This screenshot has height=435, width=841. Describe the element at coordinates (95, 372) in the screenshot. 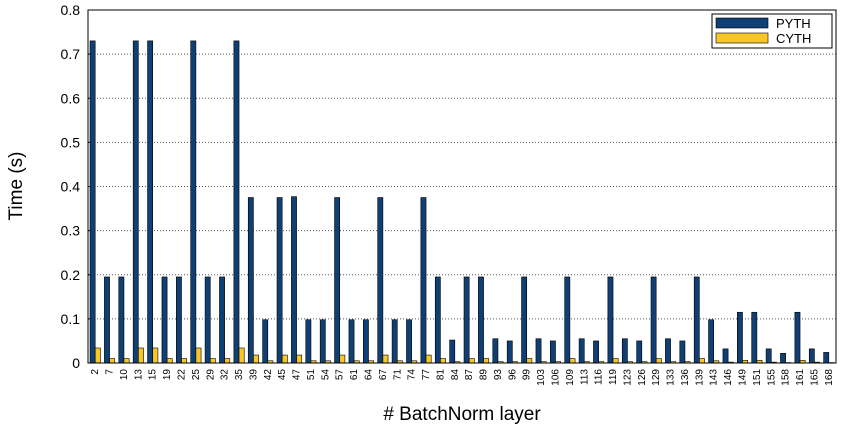

I see `x-tick-label: 2` at that location.